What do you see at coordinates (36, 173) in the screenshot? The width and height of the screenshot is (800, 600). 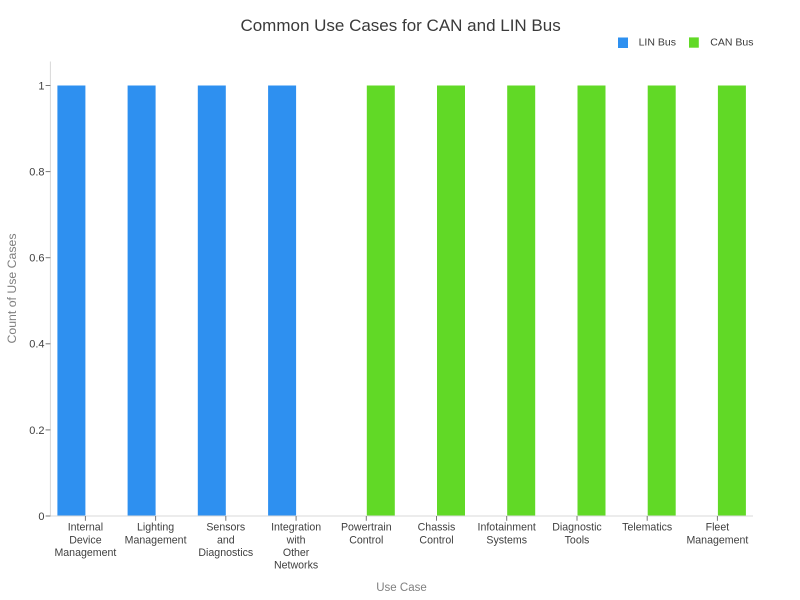 I see `svg-text: 0.8` at bounding box center [36, 173].